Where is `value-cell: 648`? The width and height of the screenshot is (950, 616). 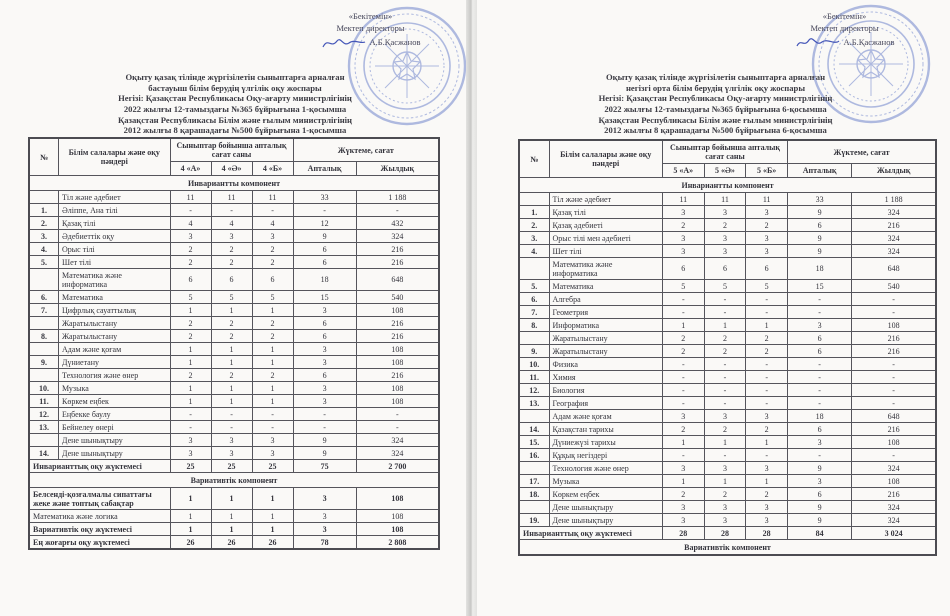 value-cell: 648 is located at coordinates (894, 416).